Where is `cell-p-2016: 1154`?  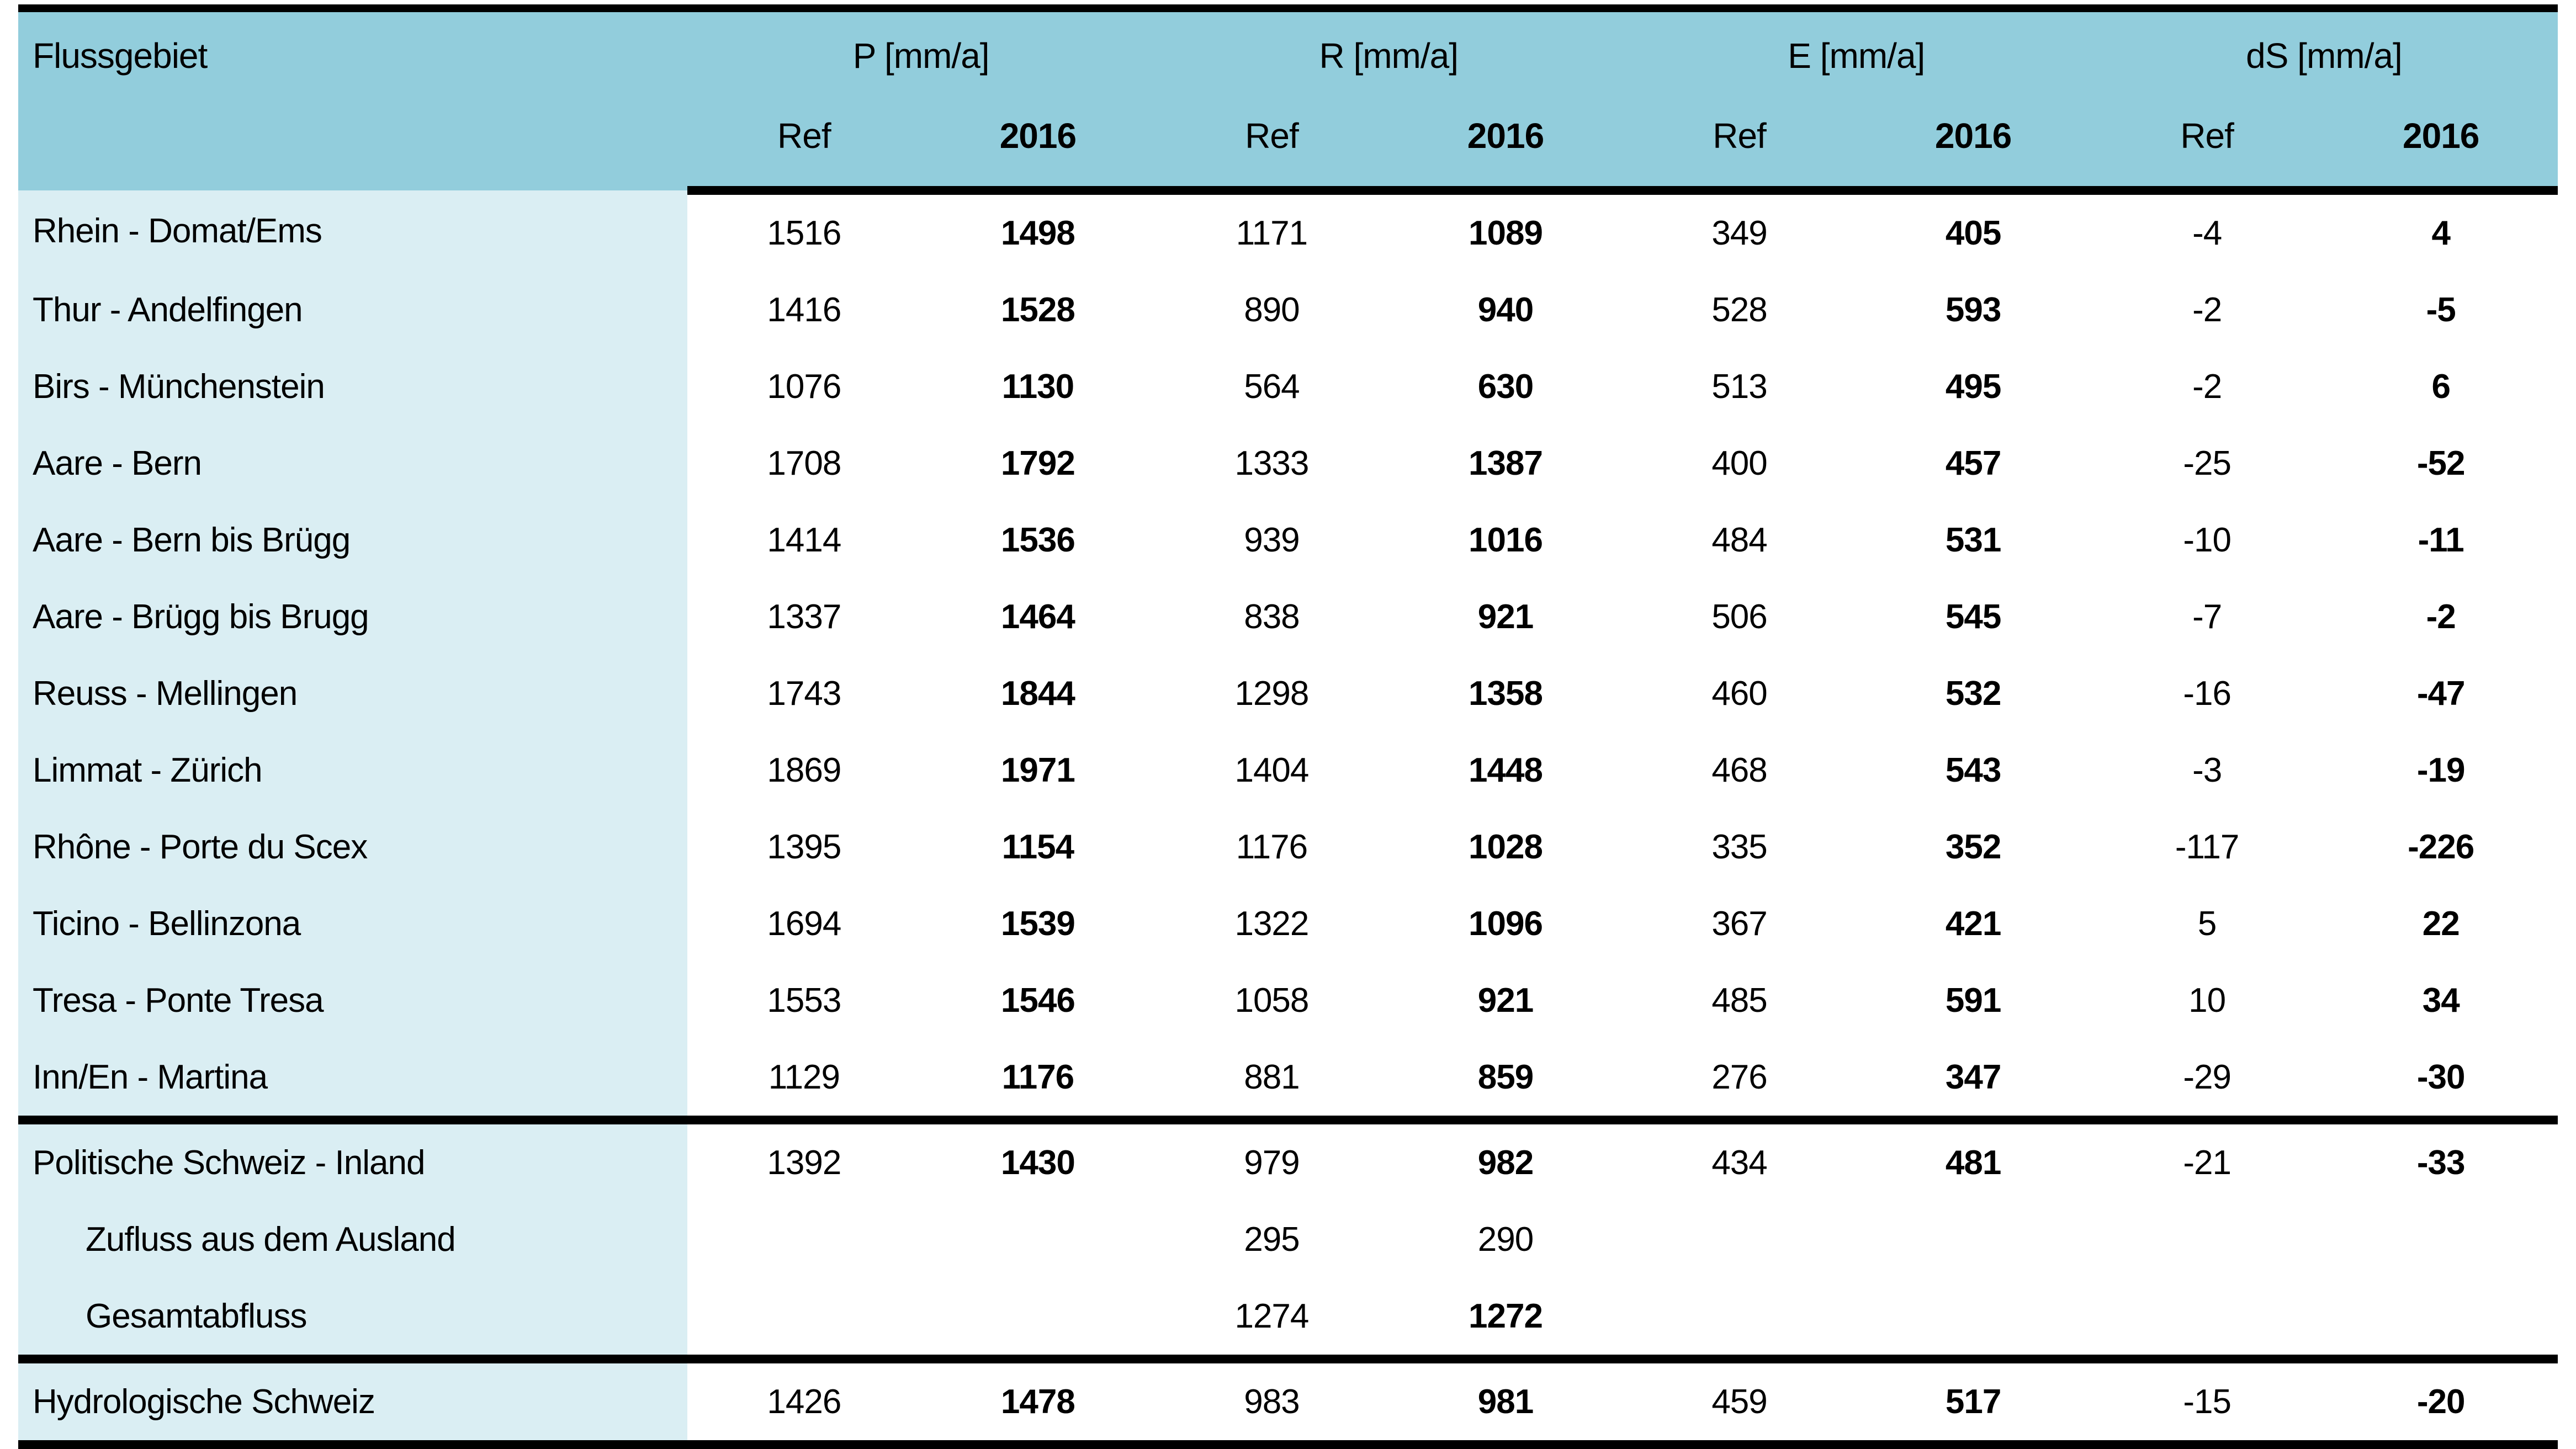 cell-p-2016: 1154 is located at coordinates (1038, 847).